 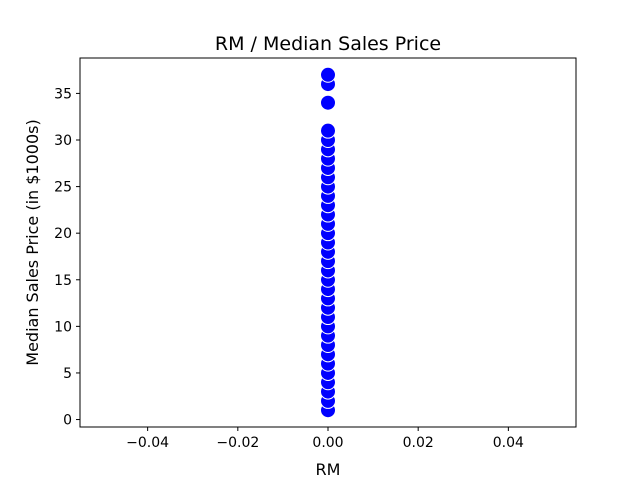 What do you see at coordinates (63, 188) in the screenshot?
I see `y-tick-label: 25` at bounding box center [63, 188].